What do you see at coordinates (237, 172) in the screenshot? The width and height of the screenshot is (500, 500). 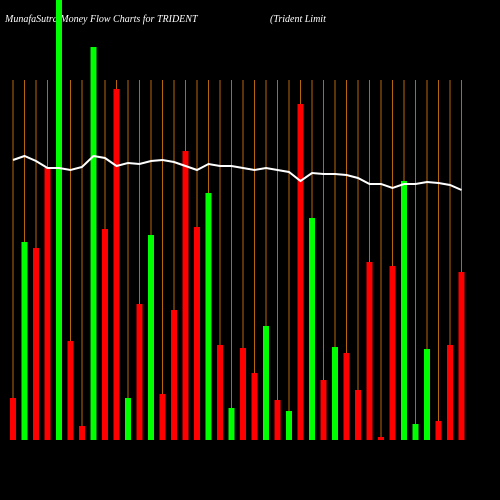 I see `money-flow-line` at bounding box center [237, 172].